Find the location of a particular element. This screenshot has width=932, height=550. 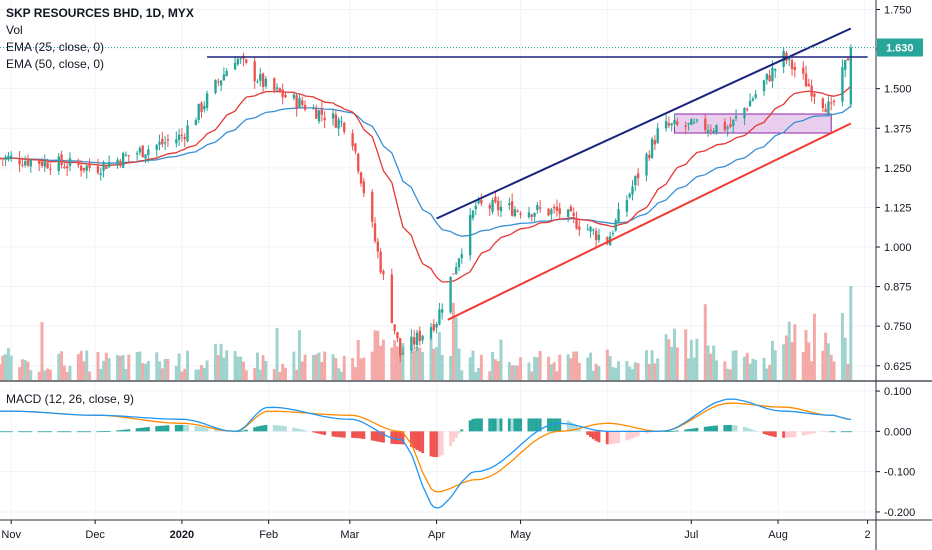

time-tick-label: Jul is located at coordinates (691, 535).